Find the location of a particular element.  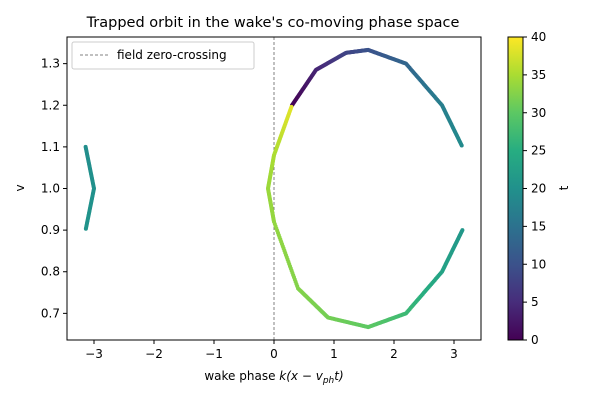

colorbar-ticks: 0 5 10 15 20 25 30 35 40 is located at coordinates (534, 188).